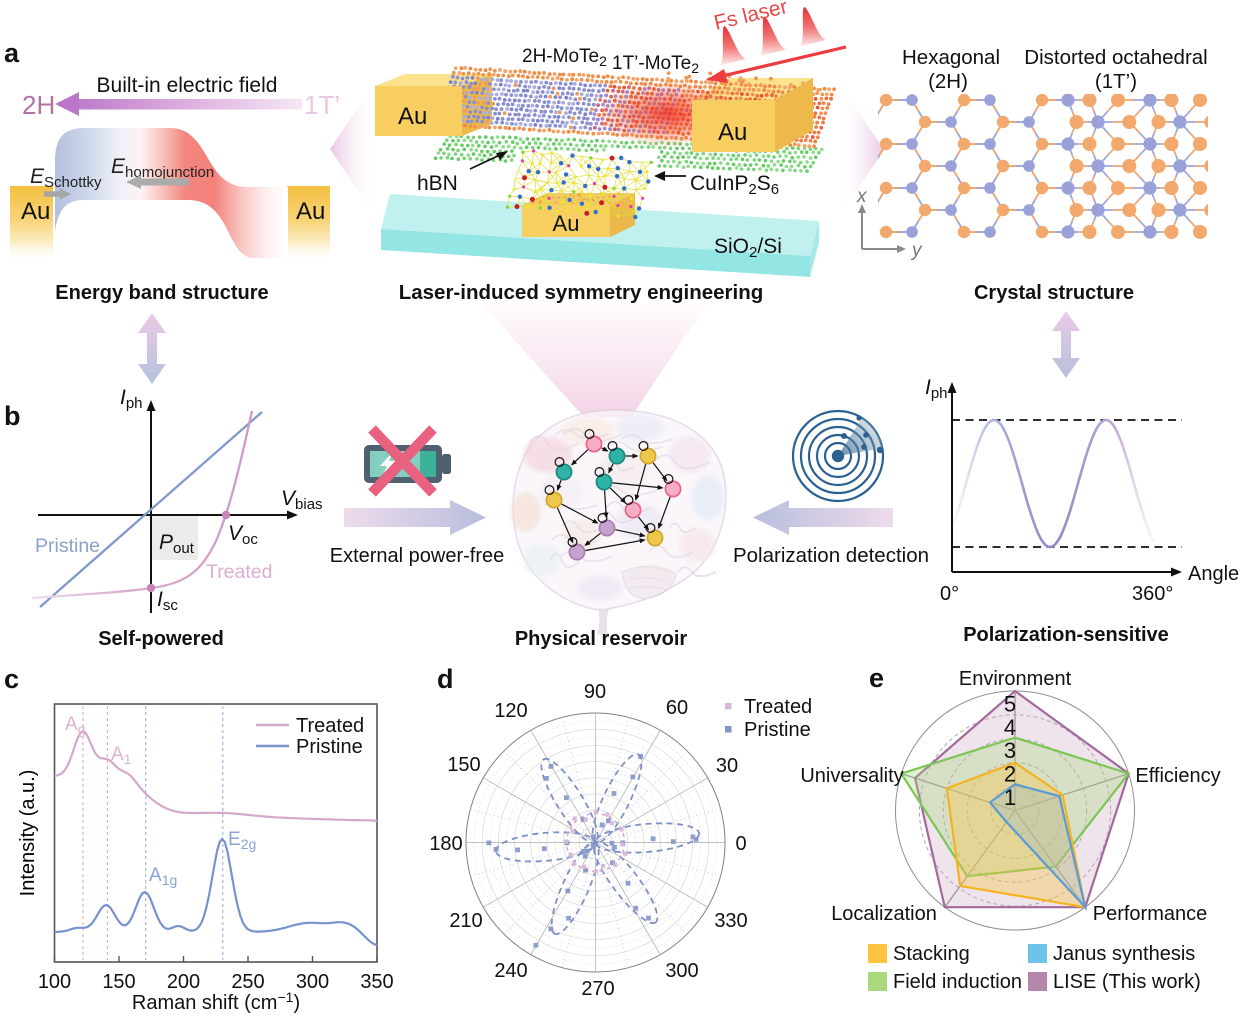 The image size is (1242, 1022). What do you see at coordinates (862, 196) in the screenshot?
I see `svg-text: x` at bounding box center [862, 196].